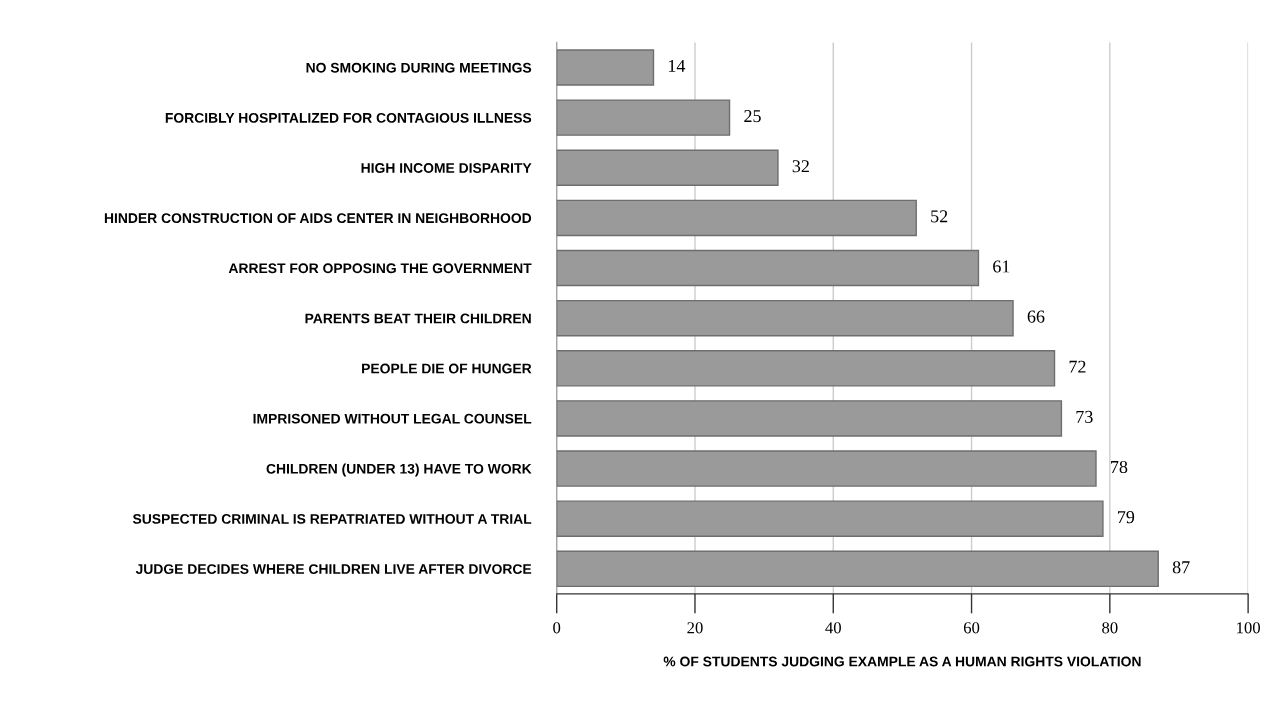  I want to click on y-tick-label: PARENTS BEAT THEIR CHILDREN, so click(418, 318).